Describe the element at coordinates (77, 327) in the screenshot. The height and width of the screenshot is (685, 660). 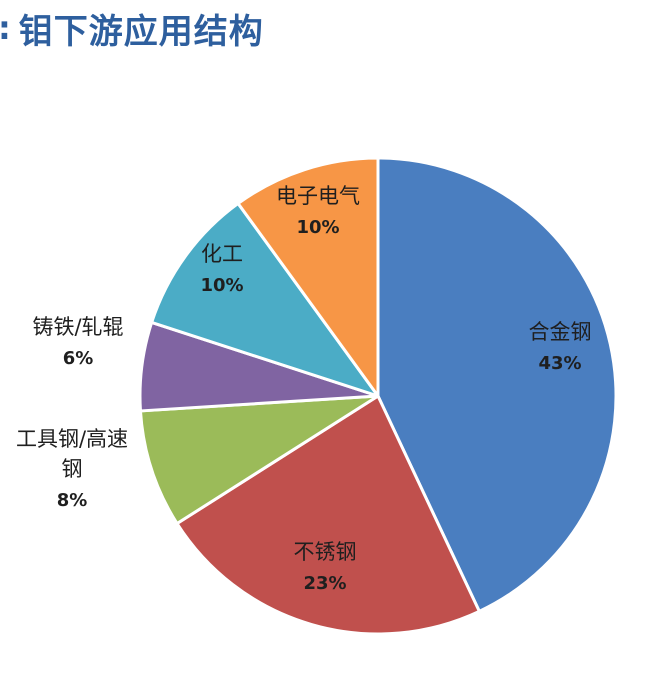
I see `slice-label: 铸铁/轧辊` at that location.